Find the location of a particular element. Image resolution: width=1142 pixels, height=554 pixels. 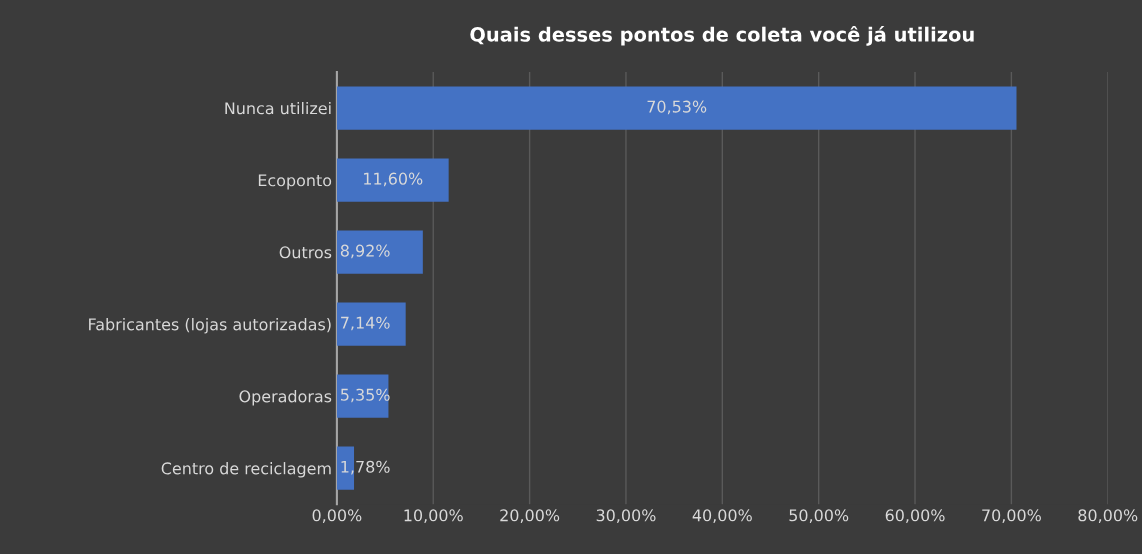

x-tick-label: 50,00% is located at coordinates (819, 516).